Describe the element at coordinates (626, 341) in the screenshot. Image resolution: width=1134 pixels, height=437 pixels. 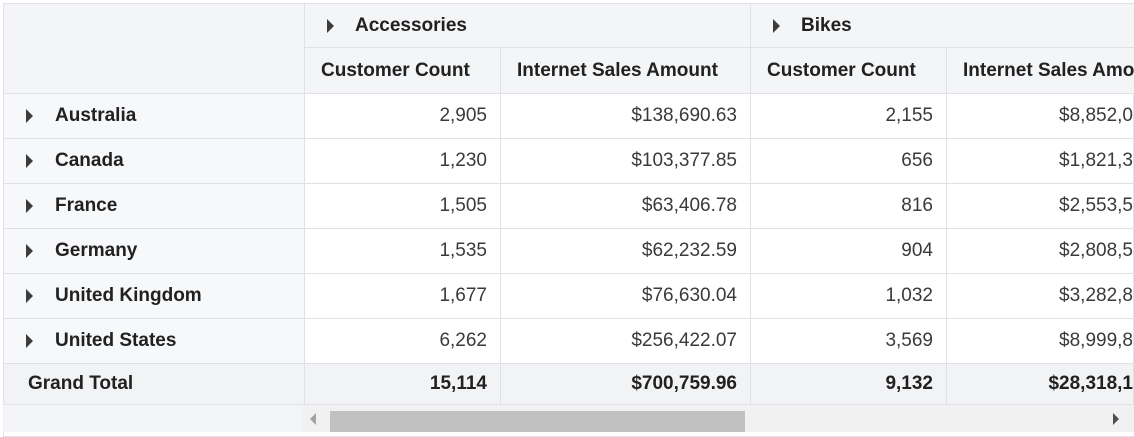
I see `value-cell: $256,422.07` at that location.